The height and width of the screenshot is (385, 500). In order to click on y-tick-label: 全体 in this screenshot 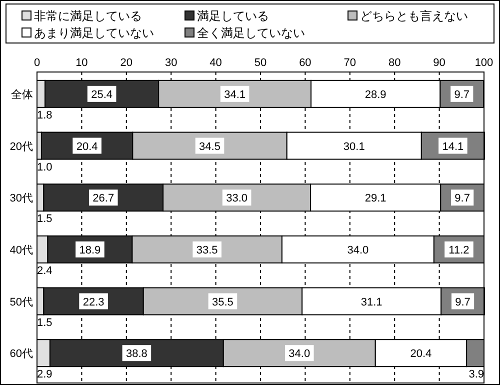, I will do `click(22, 94)`.